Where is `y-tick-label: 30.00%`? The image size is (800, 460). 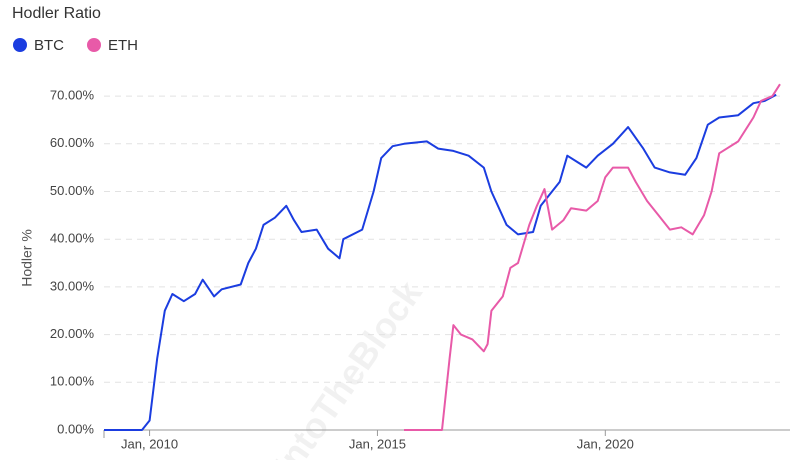 y-tick-label: 30.00% is located at coordinates (72, 285).